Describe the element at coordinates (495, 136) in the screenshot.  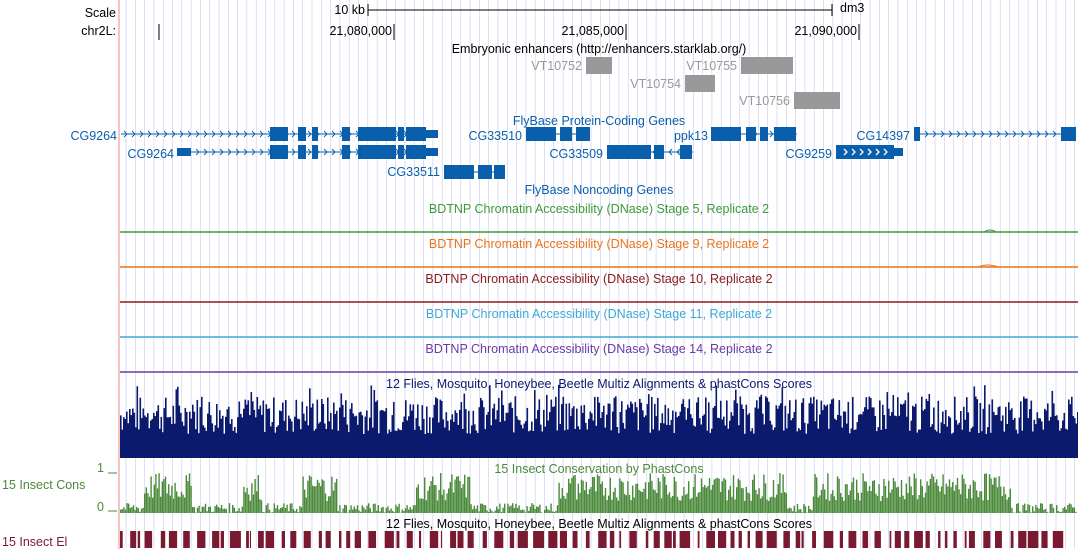
I see `gene-label: CG33510` at that location.